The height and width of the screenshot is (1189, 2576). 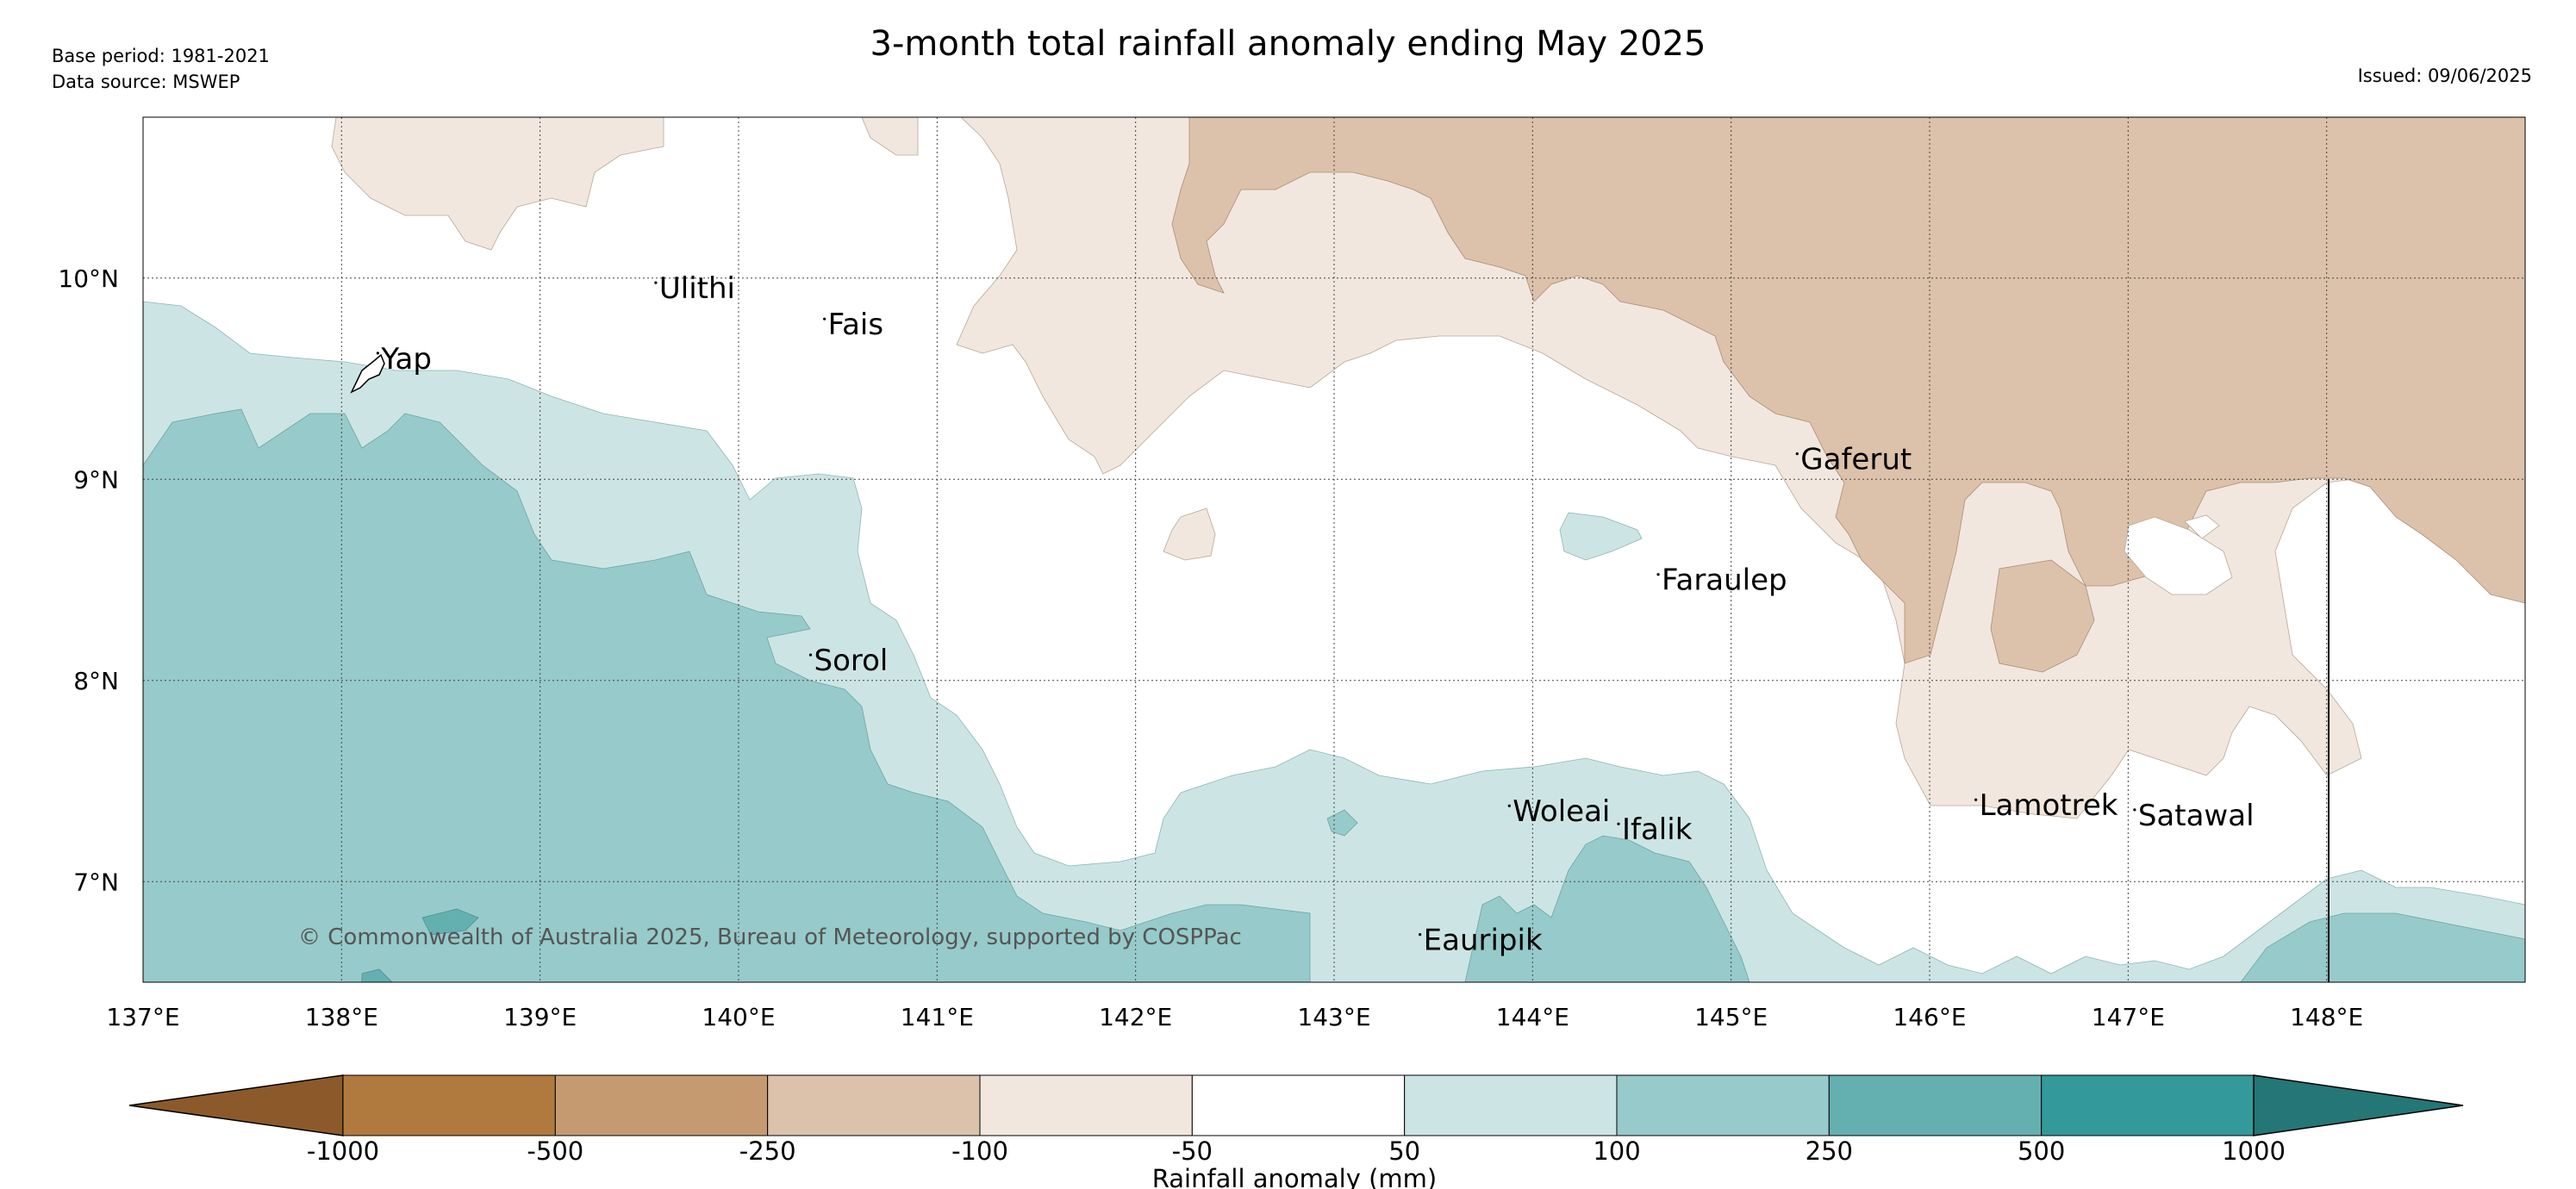 What do you see at coordinates (2128, 1017) in the screenshot?
I see `longitude-label: 147°E` at bounding box center [2128, 1017].